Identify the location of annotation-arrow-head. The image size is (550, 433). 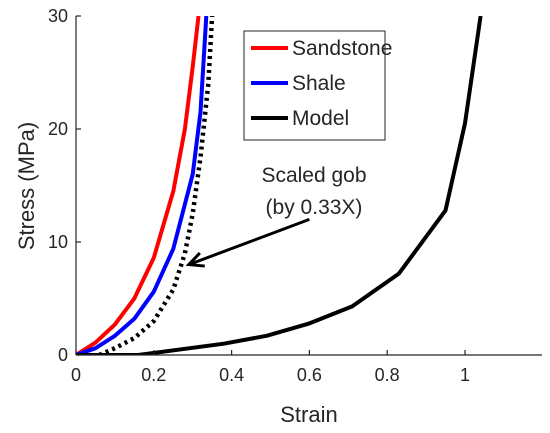
(195, 259).